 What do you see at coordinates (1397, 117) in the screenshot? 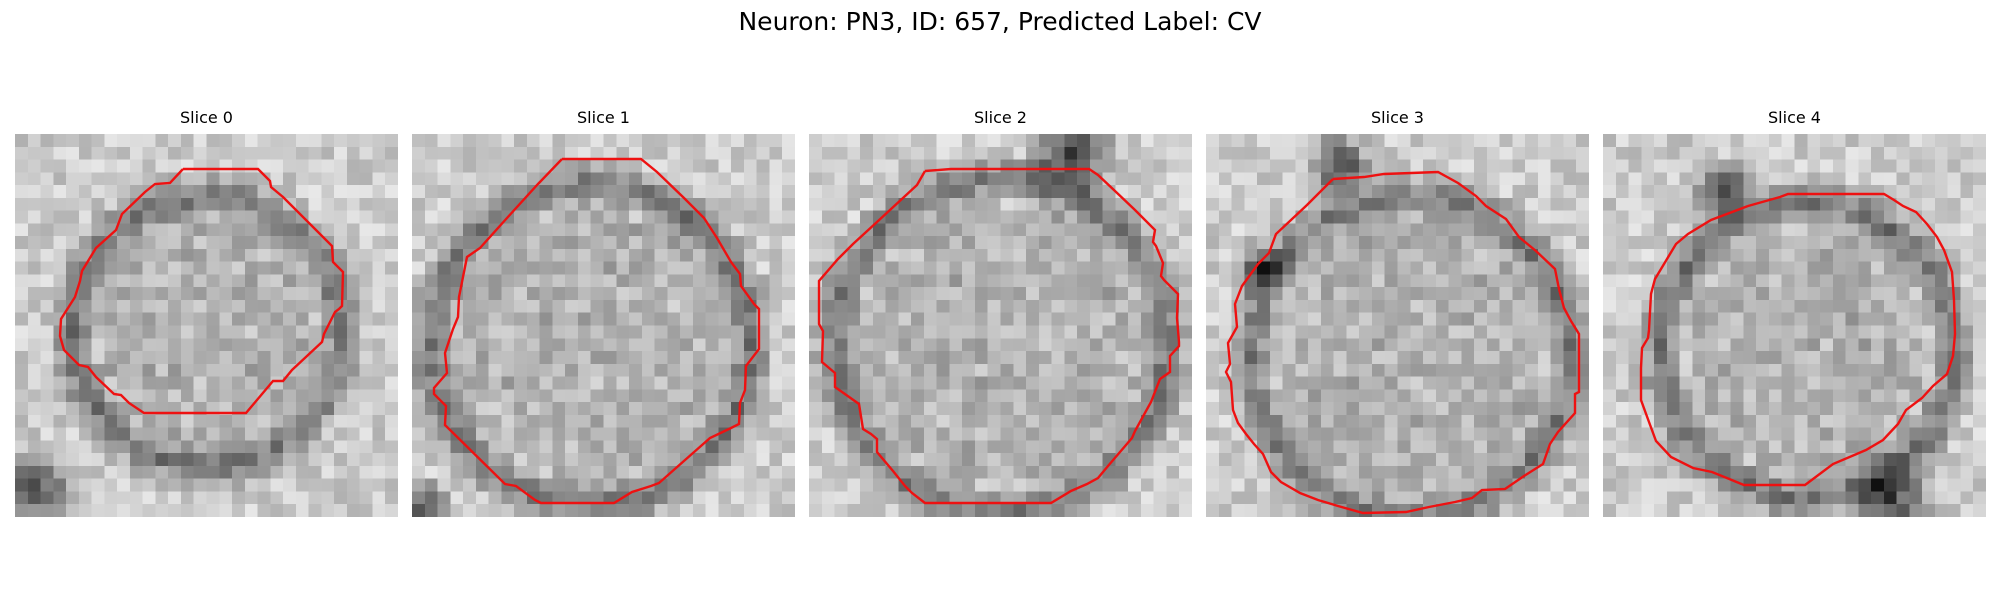
I see `slice-title-3: Slice 3` at bounding box center [1397, 117].